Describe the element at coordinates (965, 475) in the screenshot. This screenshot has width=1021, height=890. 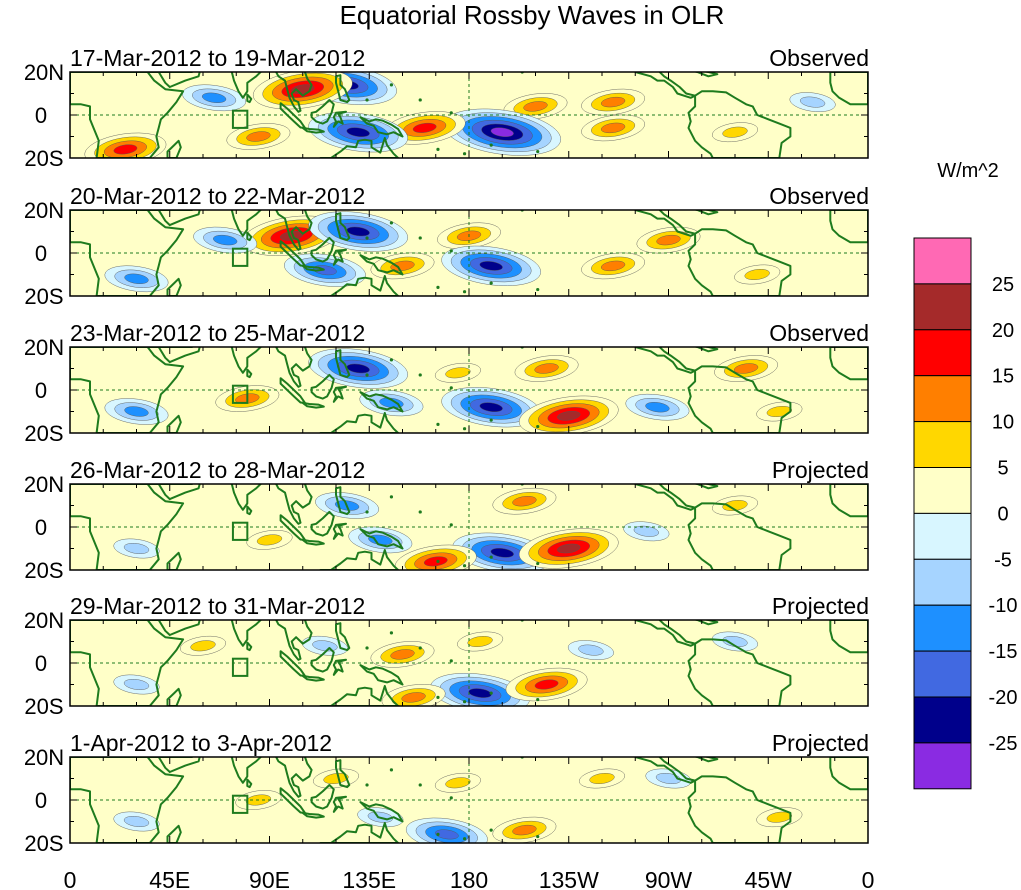
I see `colorbar: W/m^2 25 20 15 10 5 0 -5 -10 -15 -20 -25` at that location.